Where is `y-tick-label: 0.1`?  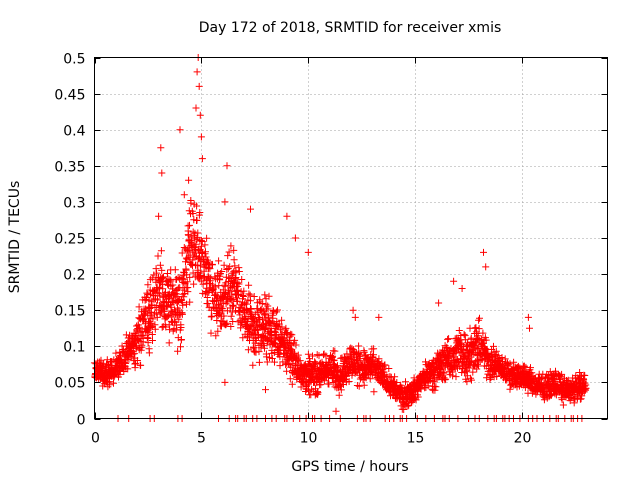
y-tick-label: 0.1 is located at coordinates (74, 348).